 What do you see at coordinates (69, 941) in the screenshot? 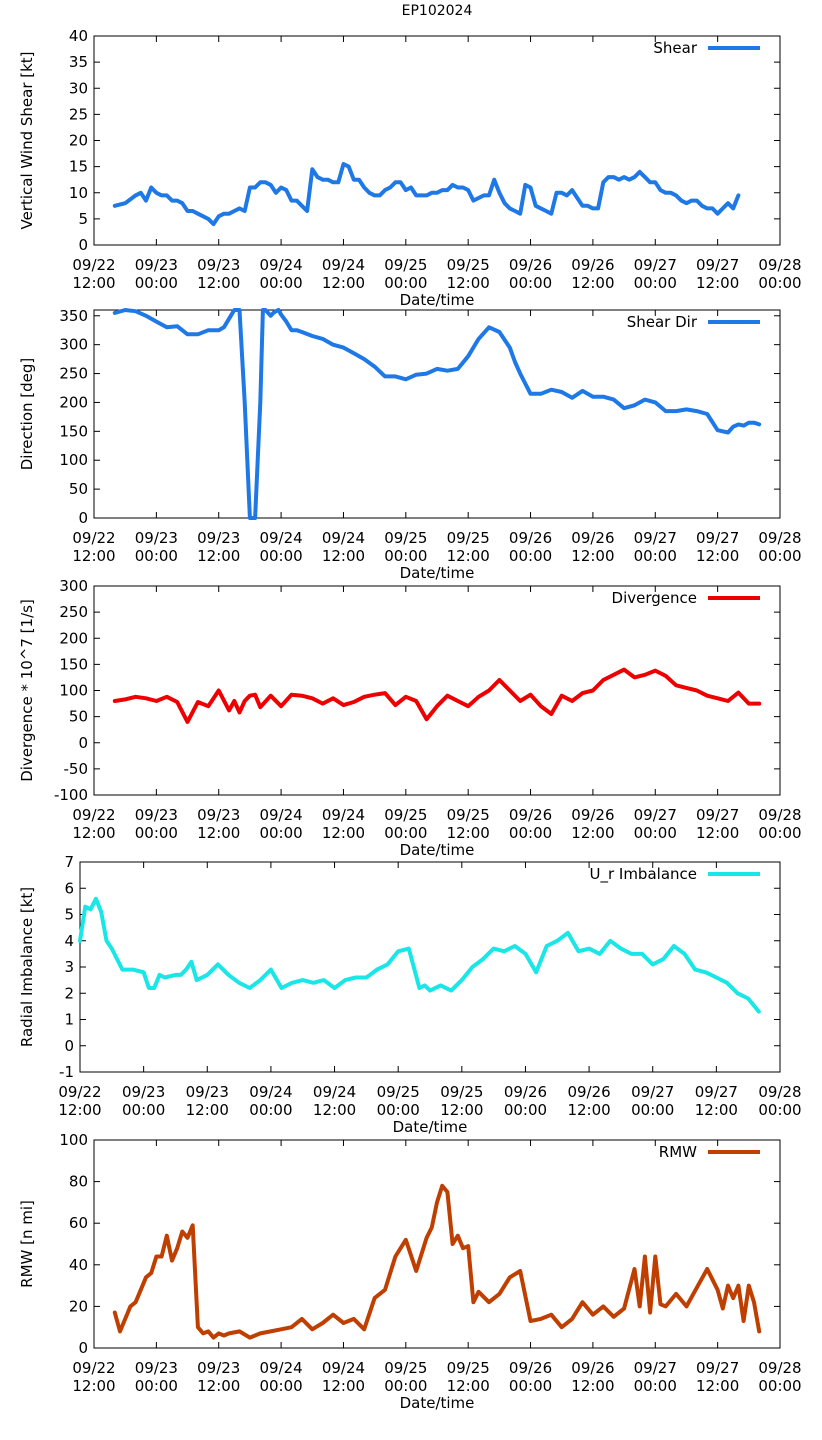
I see `y-tick-label: 4` at bounding box center [69, 941].